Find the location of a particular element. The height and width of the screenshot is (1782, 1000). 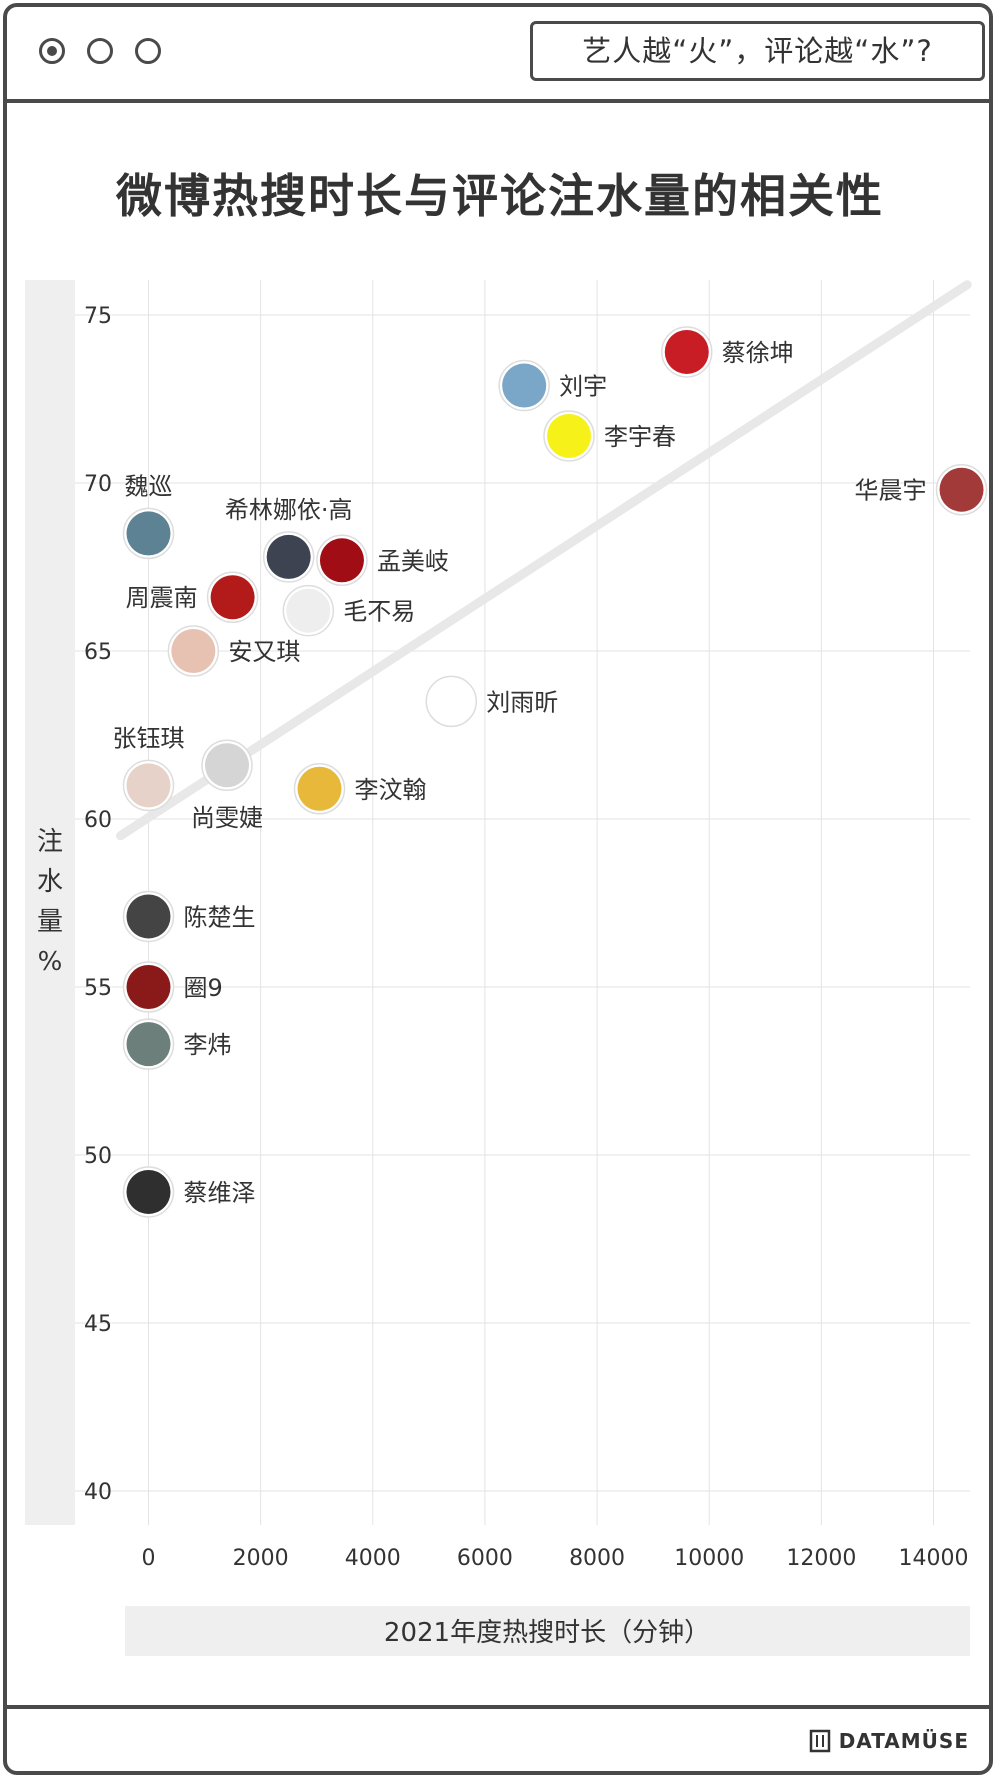

data-point: 蔡维泽 is located at coordinates (189, 1192).